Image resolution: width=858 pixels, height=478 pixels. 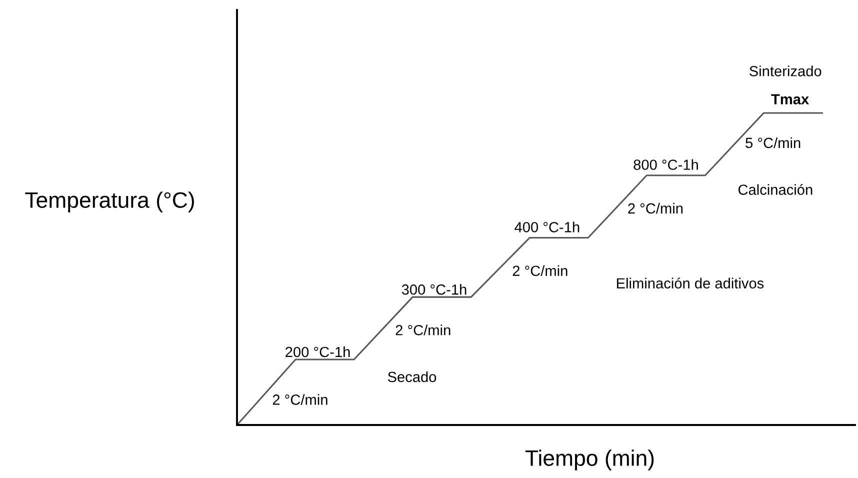 I want to click on annotation: 300 °C-1h, so click(x=434, y=289).